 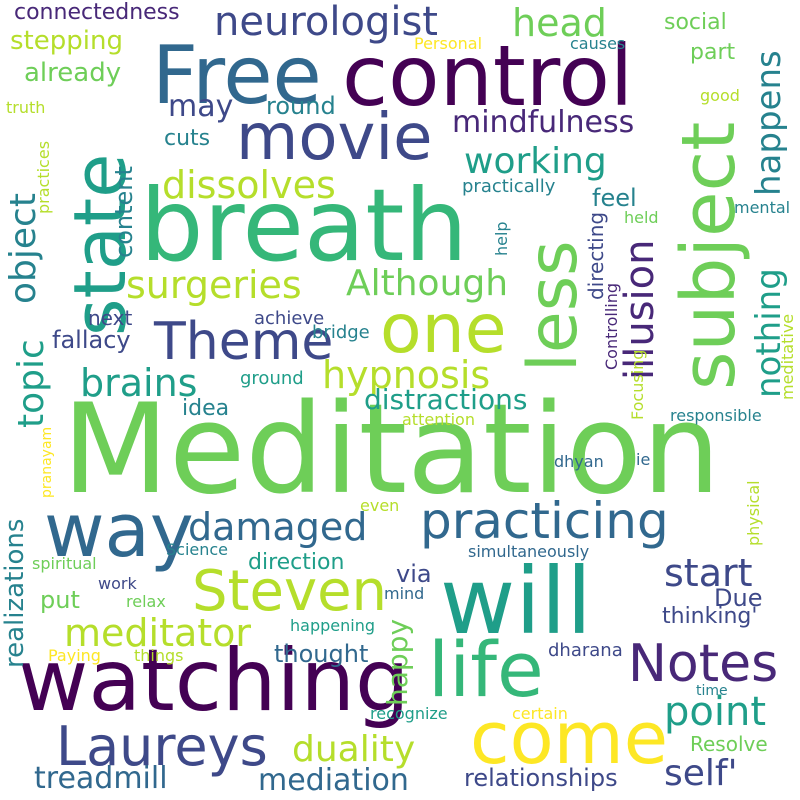 I want to click on word-meditator: meditator, so click(x=158, y=633).